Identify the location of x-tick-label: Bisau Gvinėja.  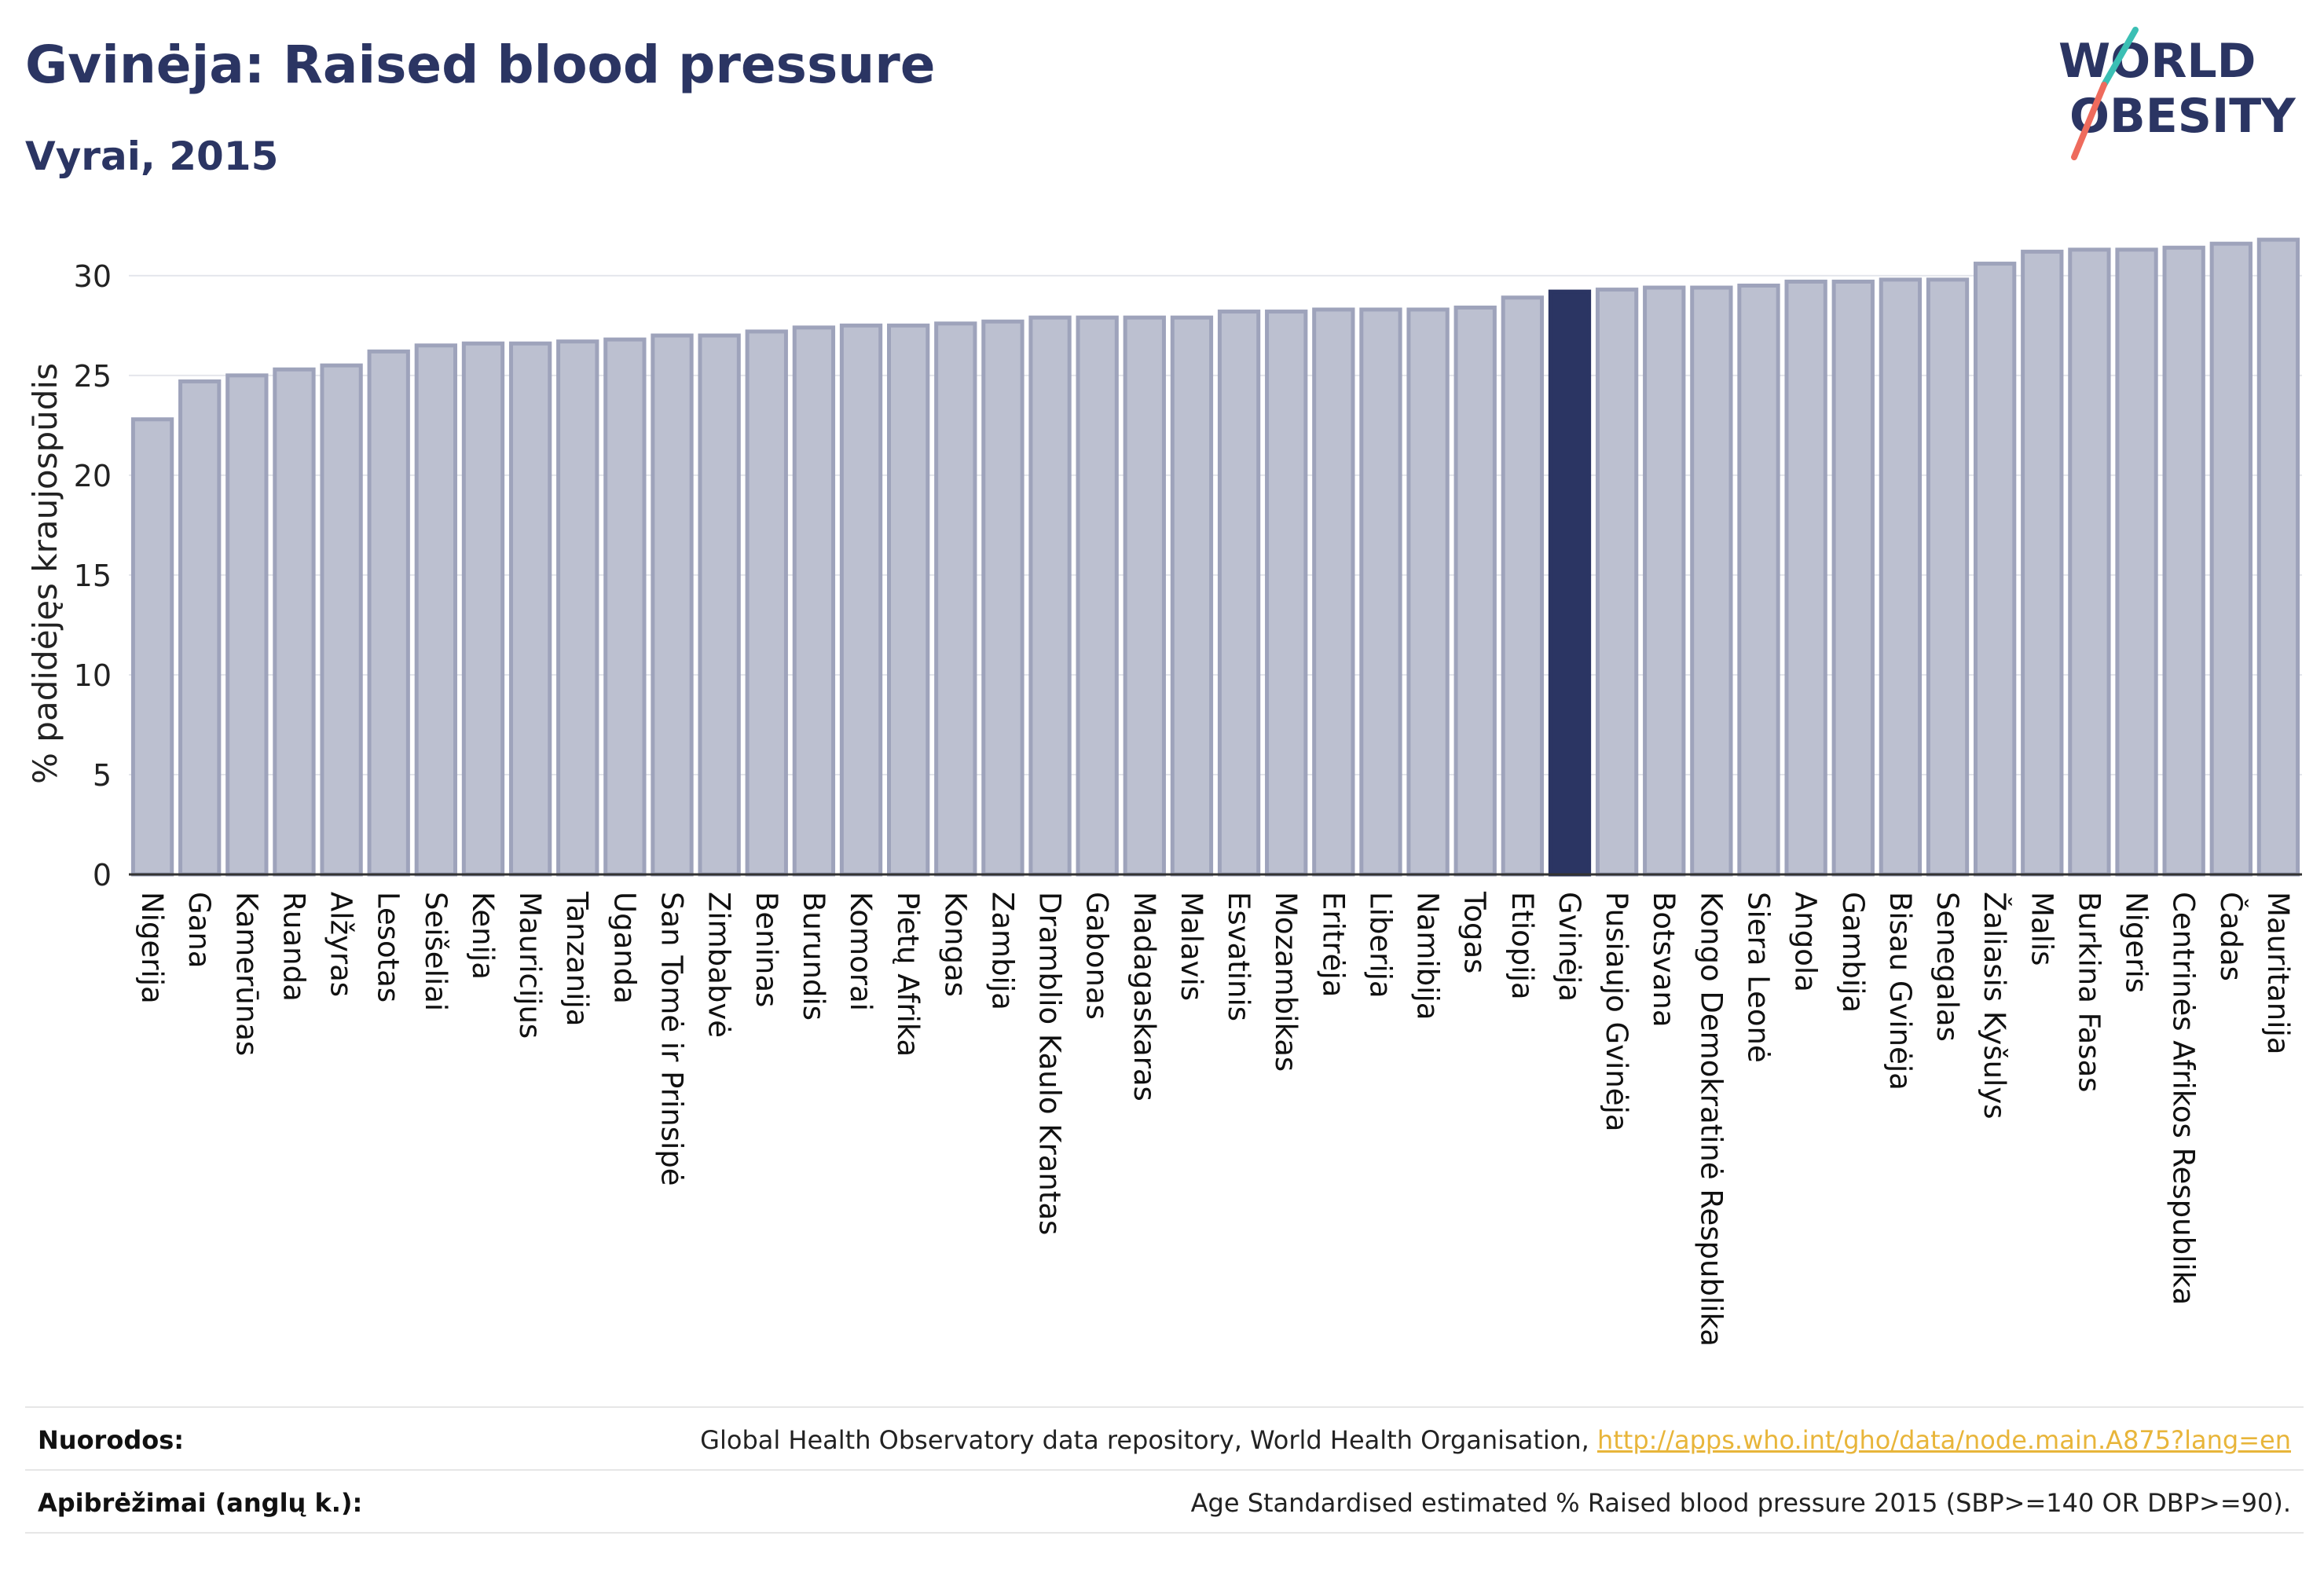
(1900, 991).